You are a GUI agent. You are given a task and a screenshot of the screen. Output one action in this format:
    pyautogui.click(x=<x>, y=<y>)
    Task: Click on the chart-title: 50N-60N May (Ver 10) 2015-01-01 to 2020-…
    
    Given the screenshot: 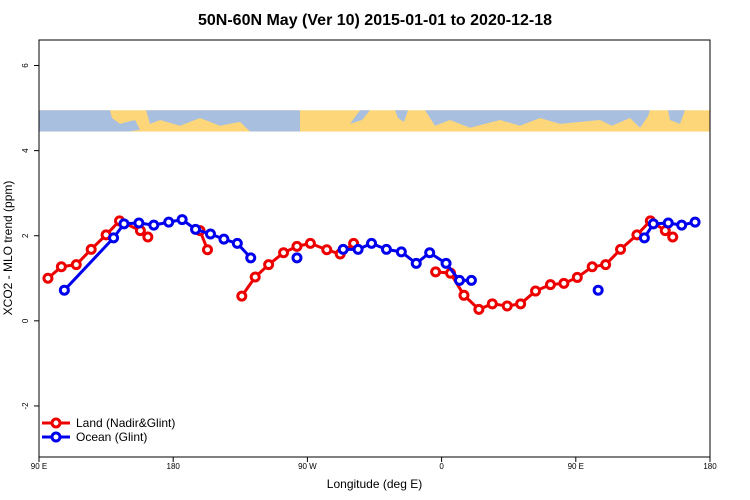 What is the action you would take?
    pyautogui.click(x=375, y=20)
    